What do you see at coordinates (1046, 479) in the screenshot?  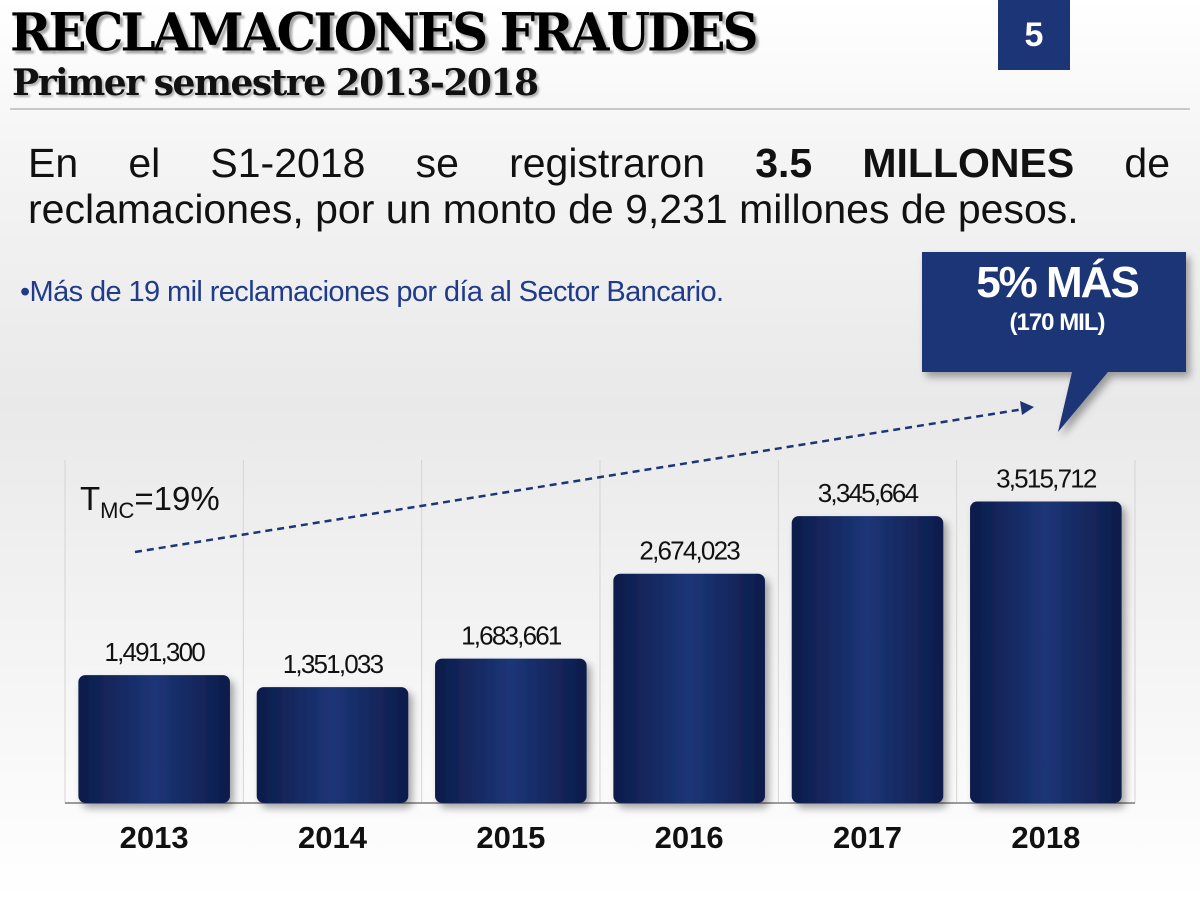 I see `chart-data-label: 3,515,712` at bounding box center [1046, 479].